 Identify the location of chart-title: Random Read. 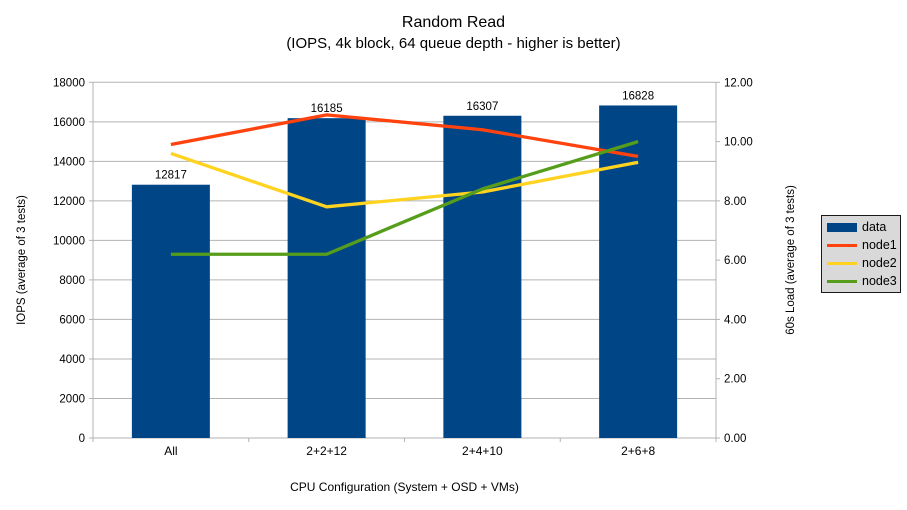
(453, 22).